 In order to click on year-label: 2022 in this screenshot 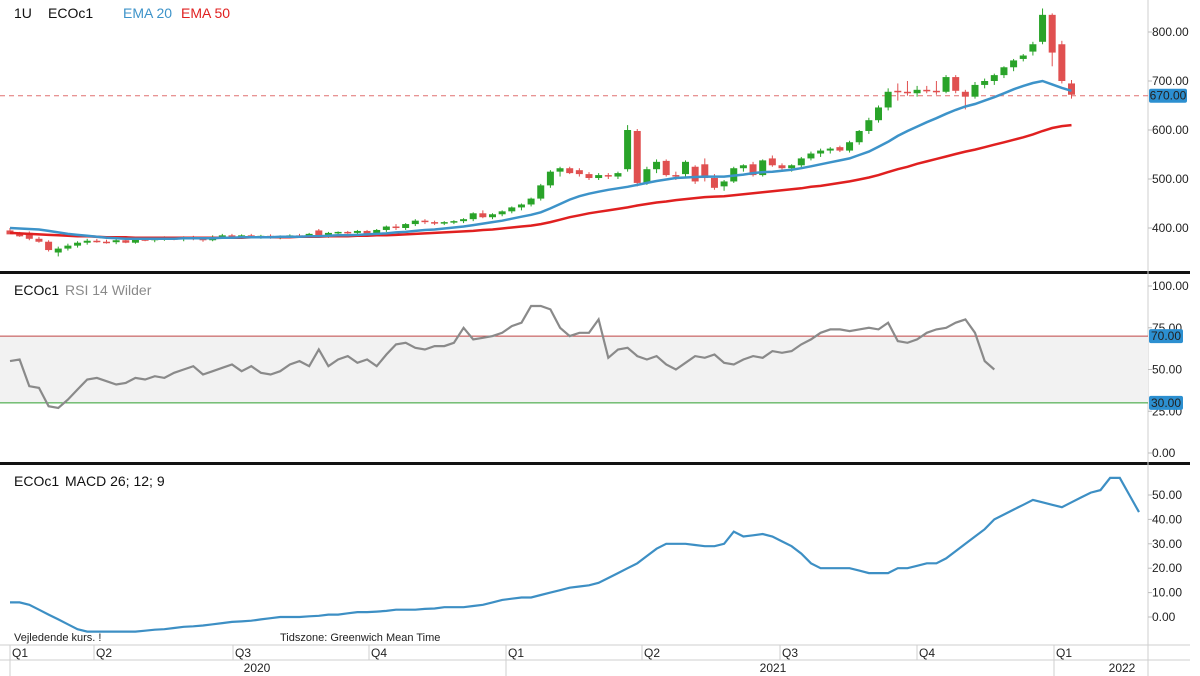, I will do `click(1122, 668)`.